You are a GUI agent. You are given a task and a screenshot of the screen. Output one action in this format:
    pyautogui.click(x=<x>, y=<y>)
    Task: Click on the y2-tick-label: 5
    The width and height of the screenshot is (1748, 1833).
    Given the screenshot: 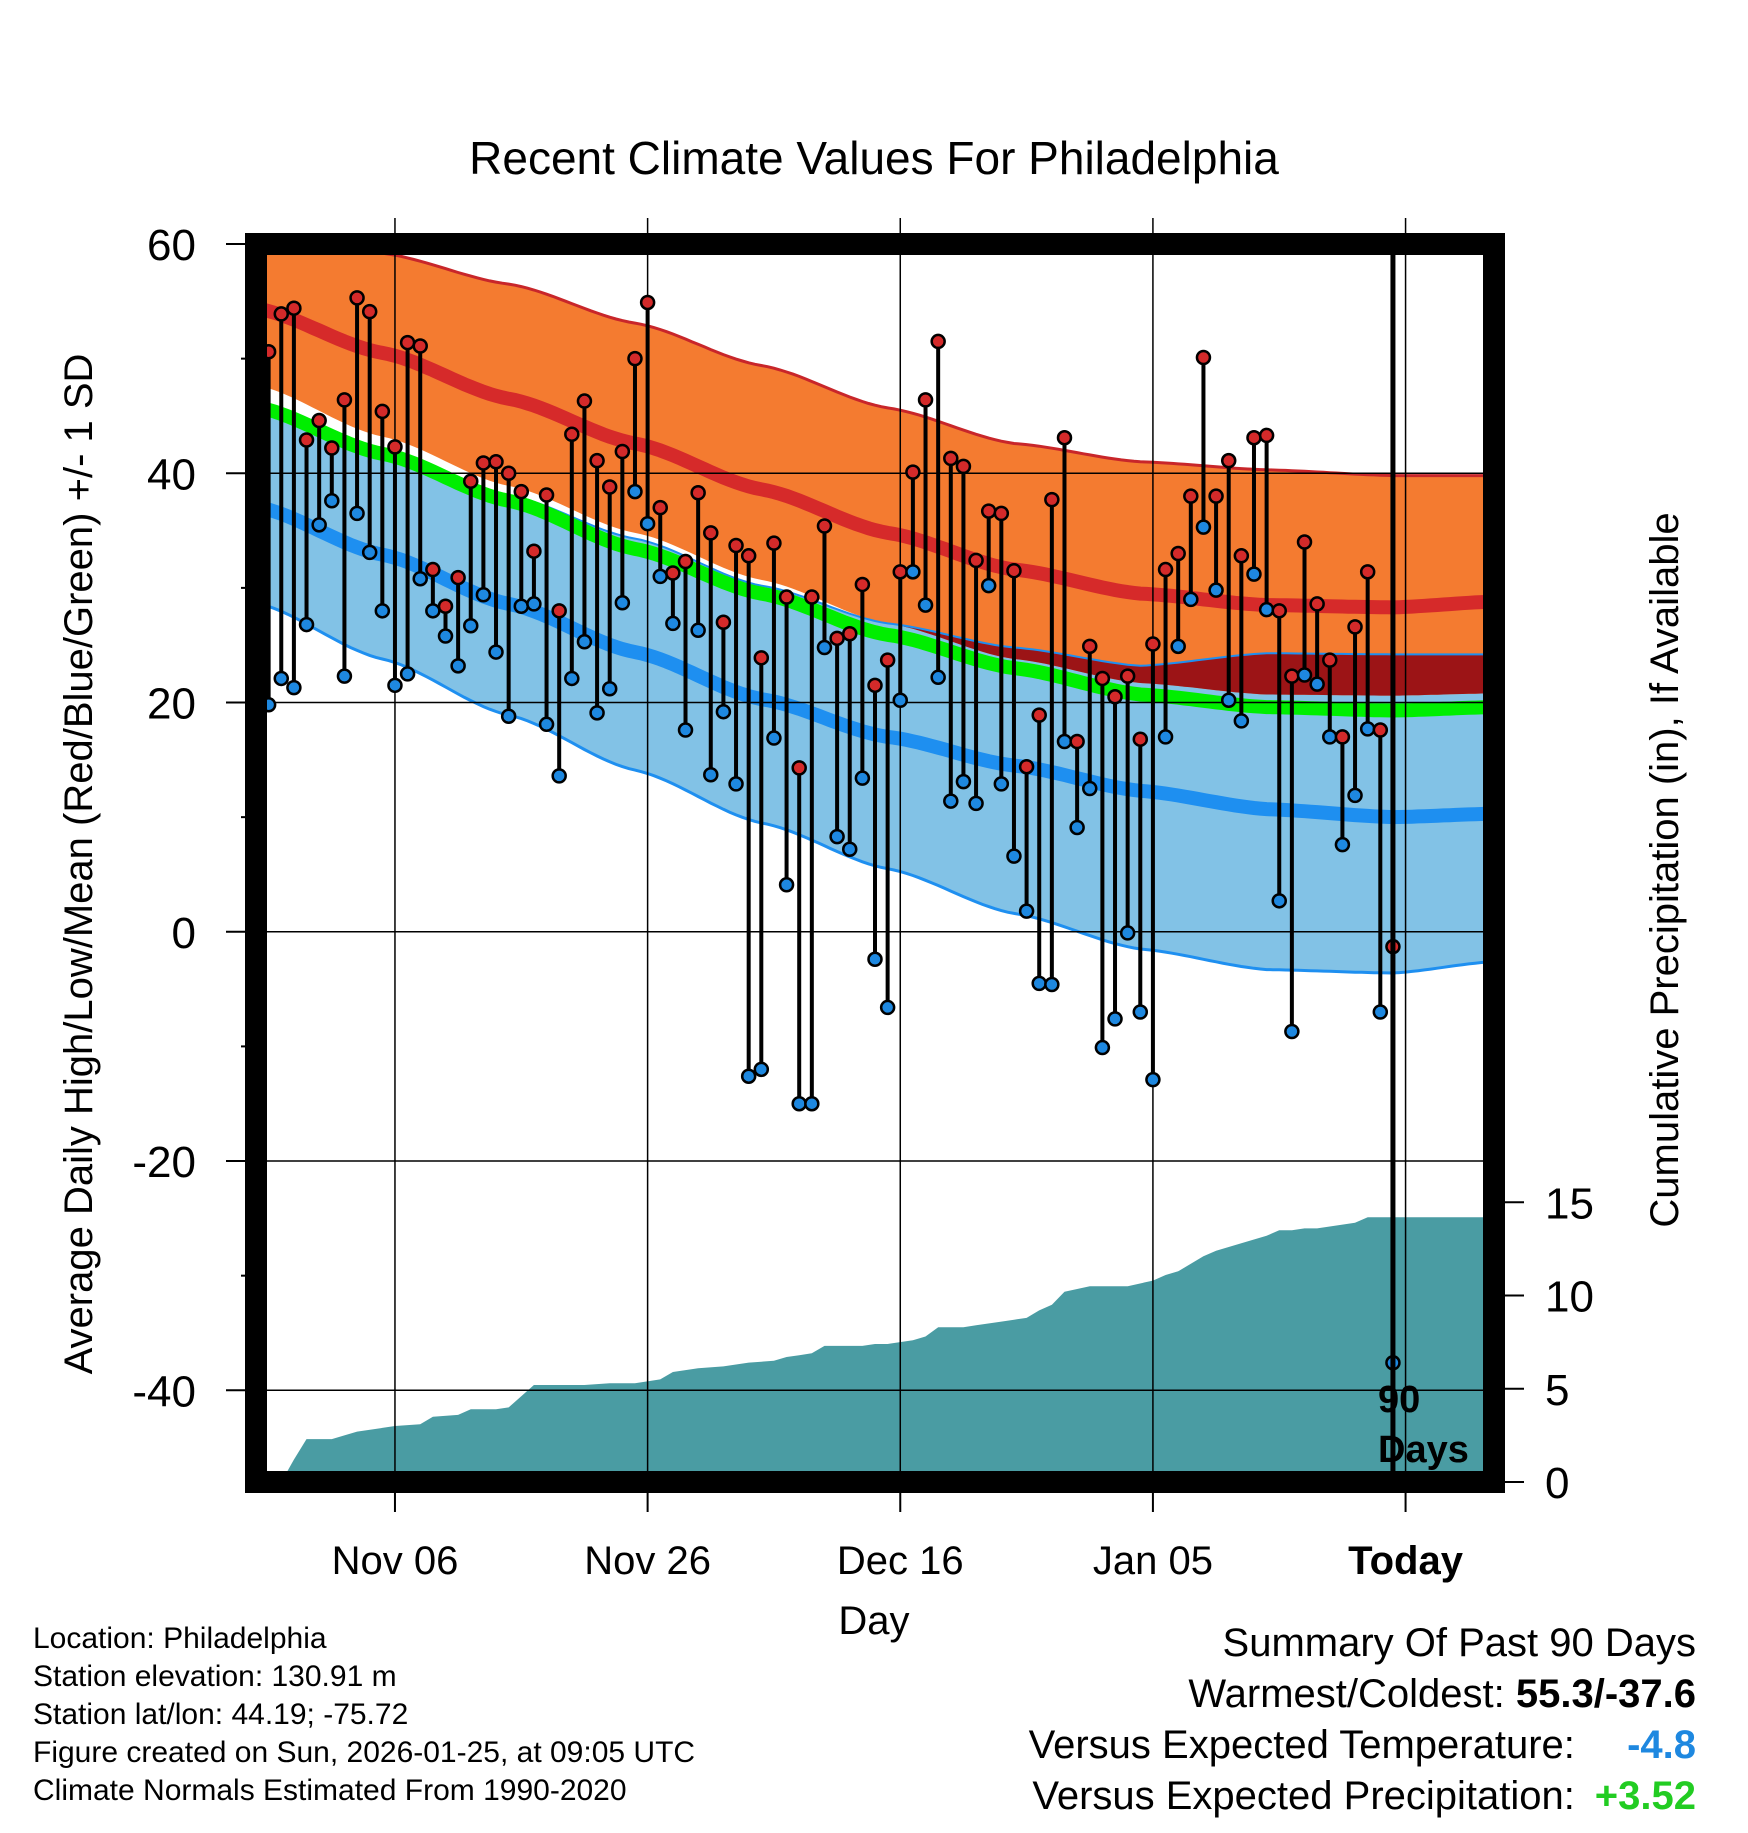 What is the action you would take?
    pyautogui.click(x=1557, y=1390)
    